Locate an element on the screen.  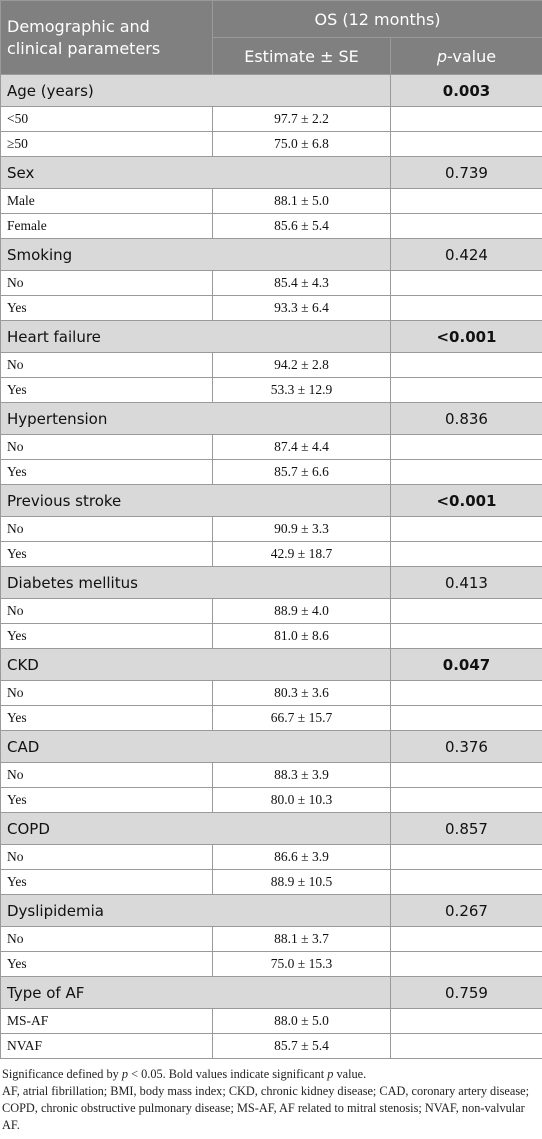
subgroup-row: No 90.9 ± 3.3 is located at coordinates (271, 529).